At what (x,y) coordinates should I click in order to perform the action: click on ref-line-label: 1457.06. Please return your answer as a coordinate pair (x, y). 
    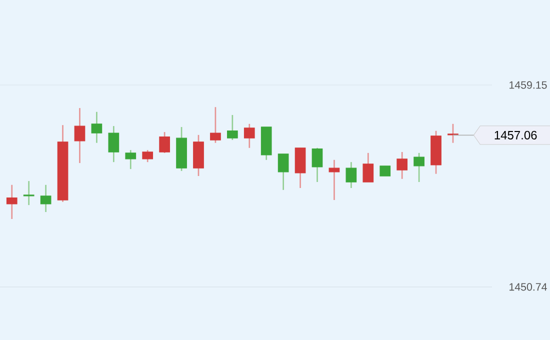
    Looking at the image, I should click on (515, 135).